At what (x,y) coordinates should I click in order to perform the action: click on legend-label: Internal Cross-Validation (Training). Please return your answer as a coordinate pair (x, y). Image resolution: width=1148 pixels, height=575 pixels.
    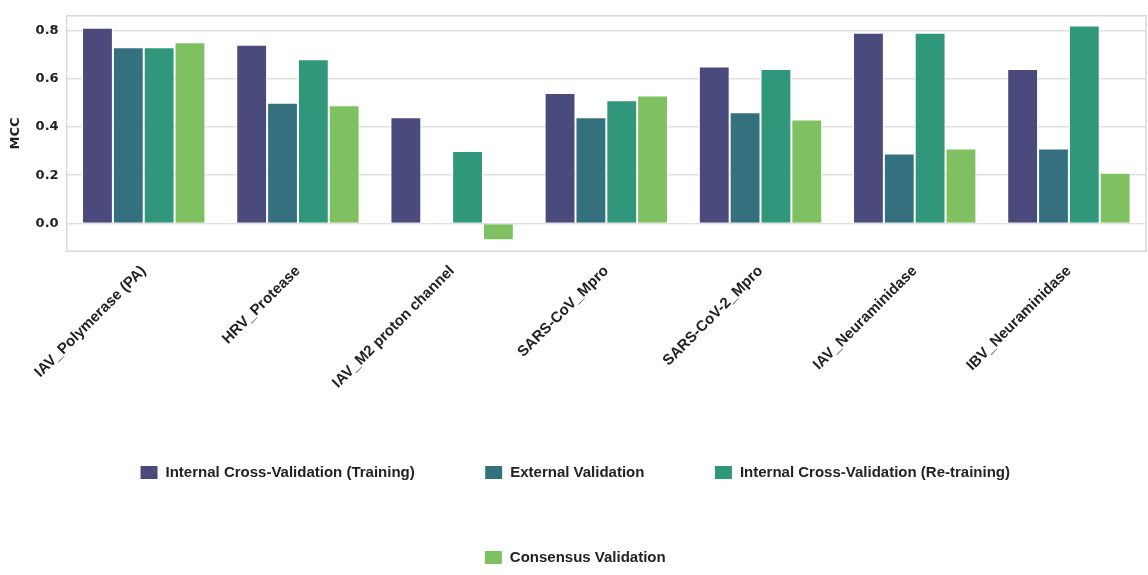
    Looking at the image, I should click on (290, 471).